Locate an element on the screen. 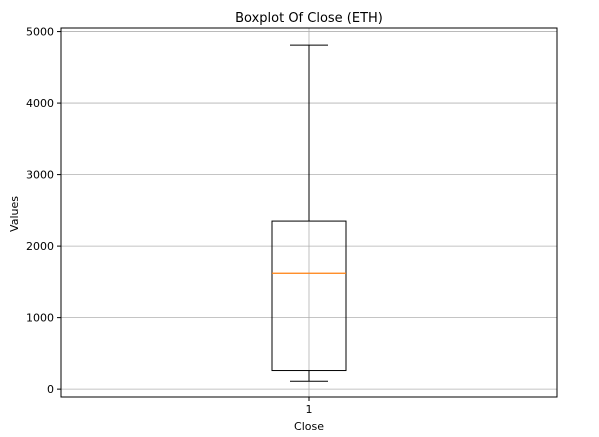 The height and width of the screenshot is (437, 599). y-axis-label: Values is located at coordinates (14, 214).